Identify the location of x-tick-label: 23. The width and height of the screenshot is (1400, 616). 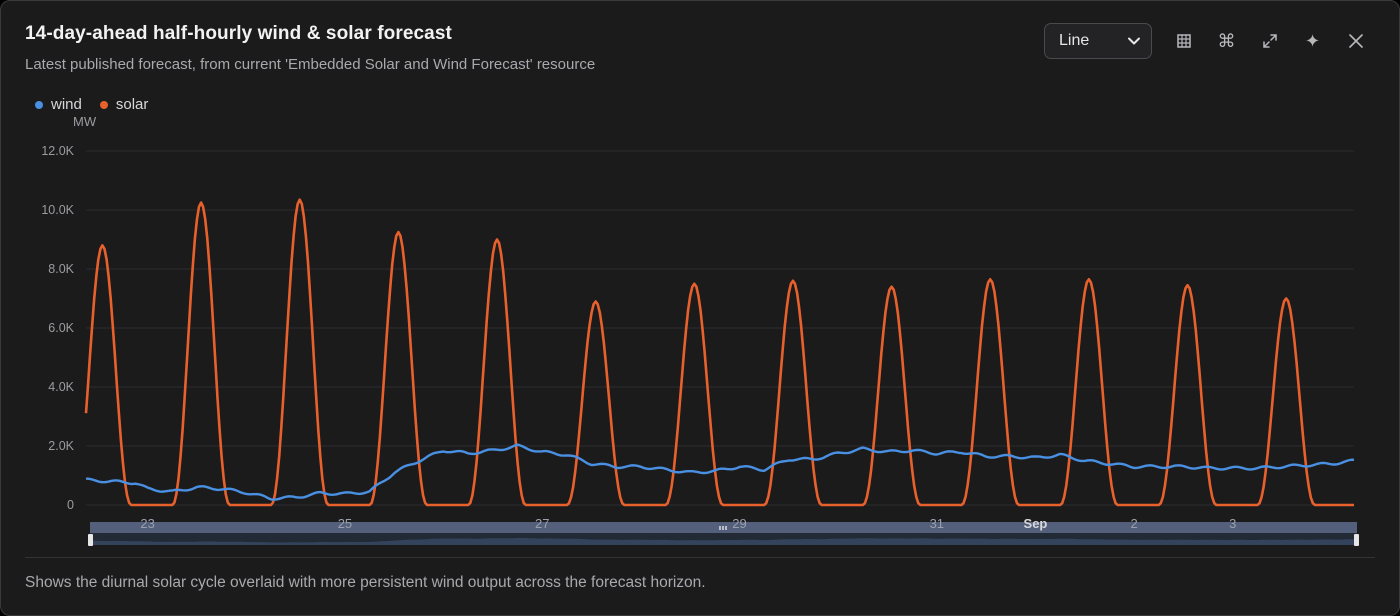
(147, 523).